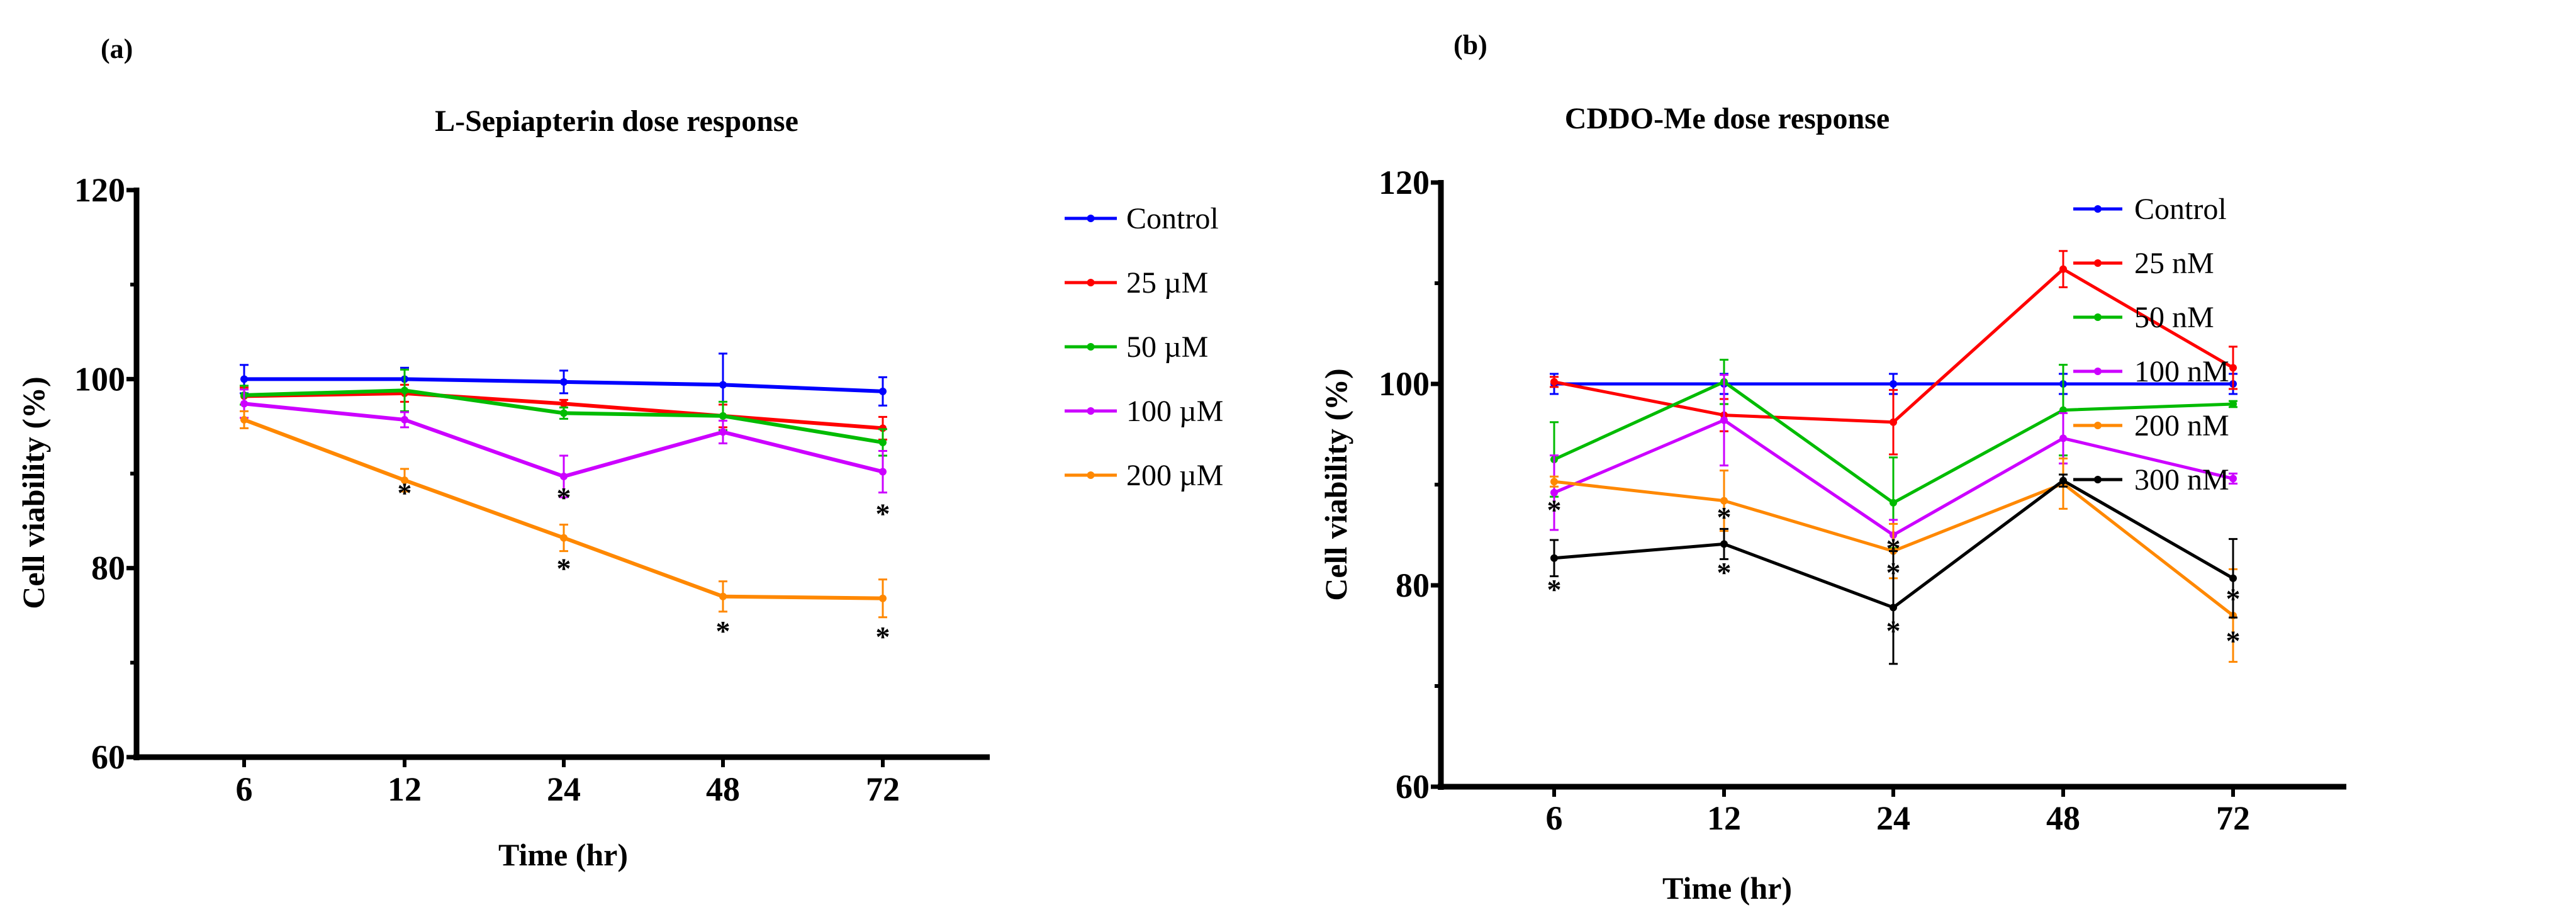 The width and height of the screenshot is (2576, 917). I want to click on series-100-µm, so click(563, 443).